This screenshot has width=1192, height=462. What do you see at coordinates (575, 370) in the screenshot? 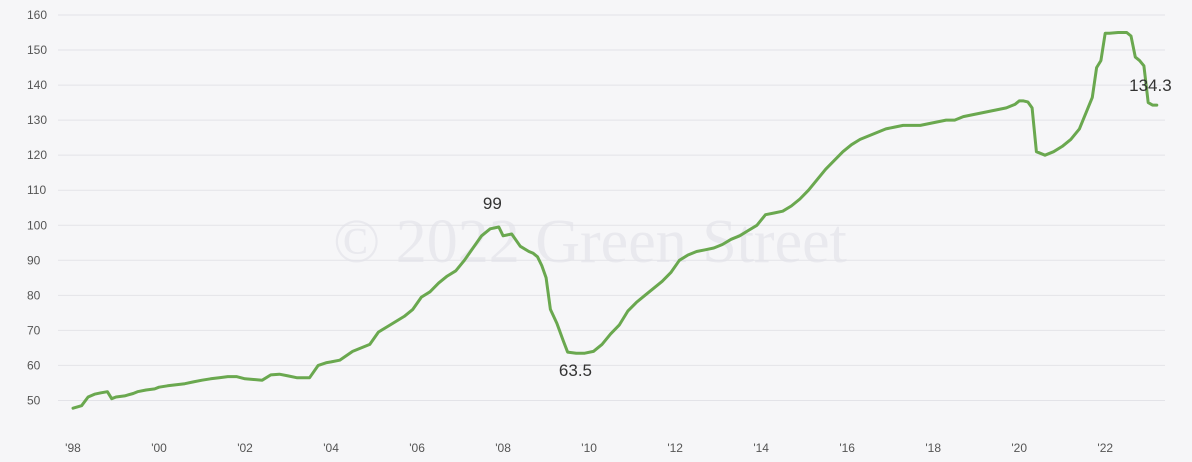
I see `data-label: 63.5` at bounding box center [575, 370].